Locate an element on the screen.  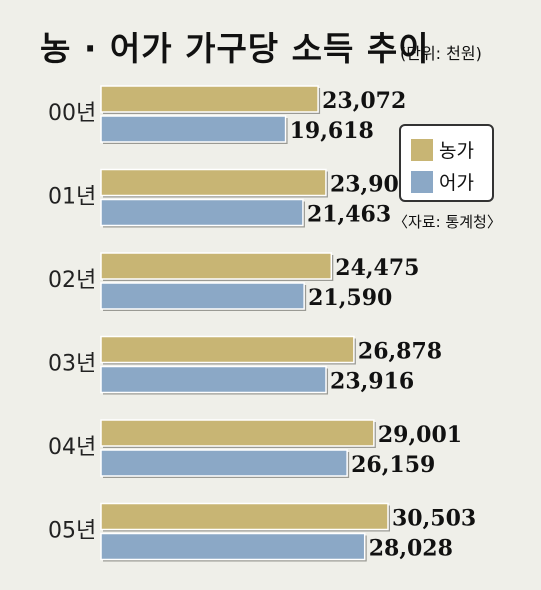
value-label-farm: 30,503 is located at coordinates (434, 519).